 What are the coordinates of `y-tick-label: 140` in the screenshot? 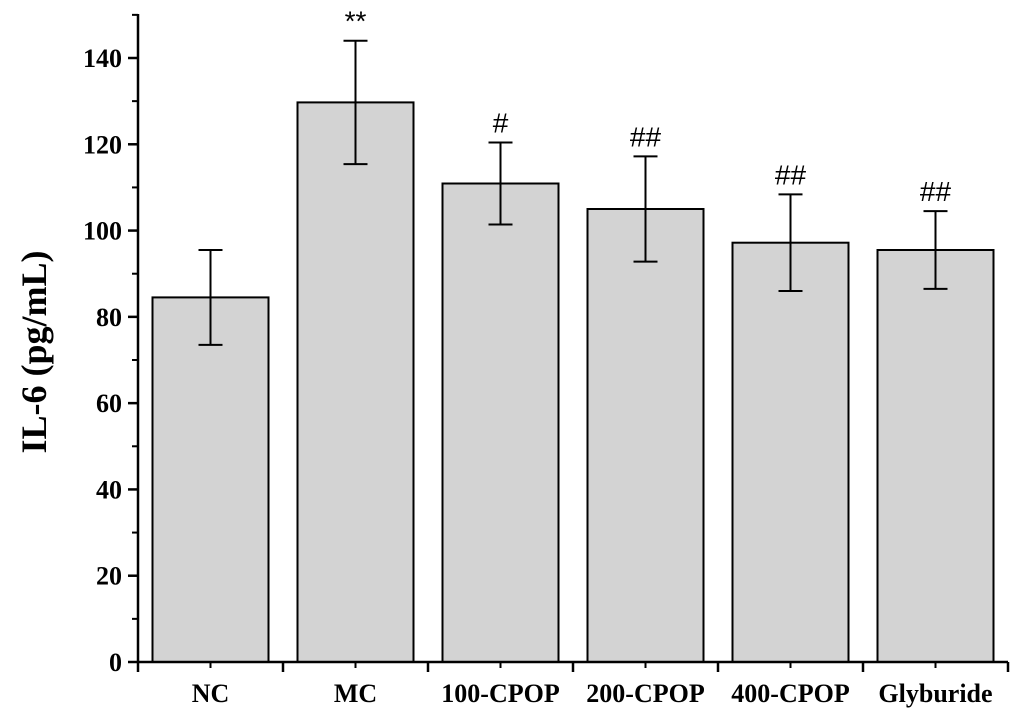 It's located at (102, 58).